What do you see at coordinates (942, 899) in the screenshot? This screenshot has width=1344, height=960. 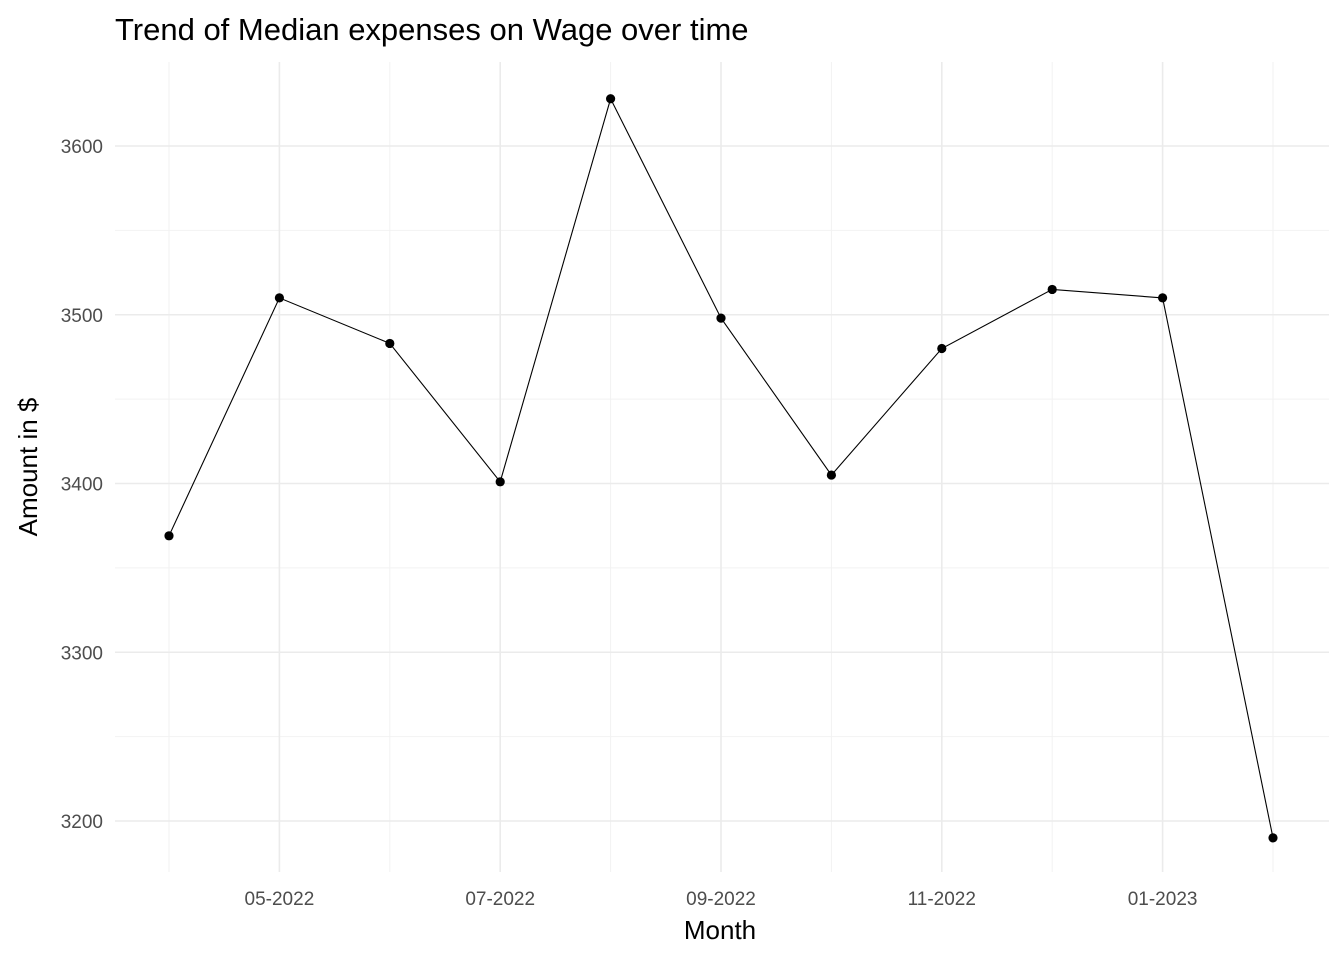 I see `x-tick-label: 11-2022` at bounding box center [942, 899].